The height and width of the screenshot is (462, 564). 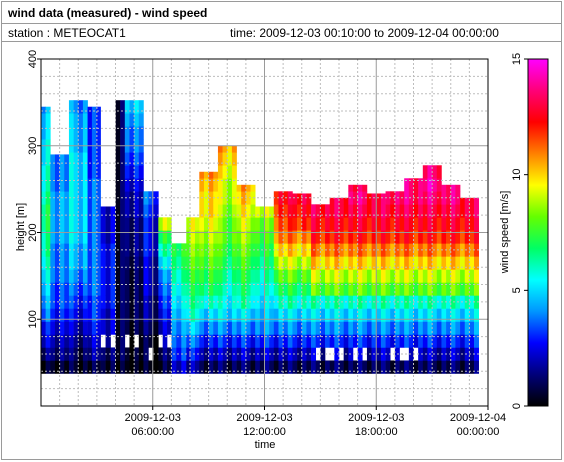 What do you see at coordinates (264, 432) in the screenshot?
I see `x-tick-label: 12:00:00` at bounding box center [264, 432].